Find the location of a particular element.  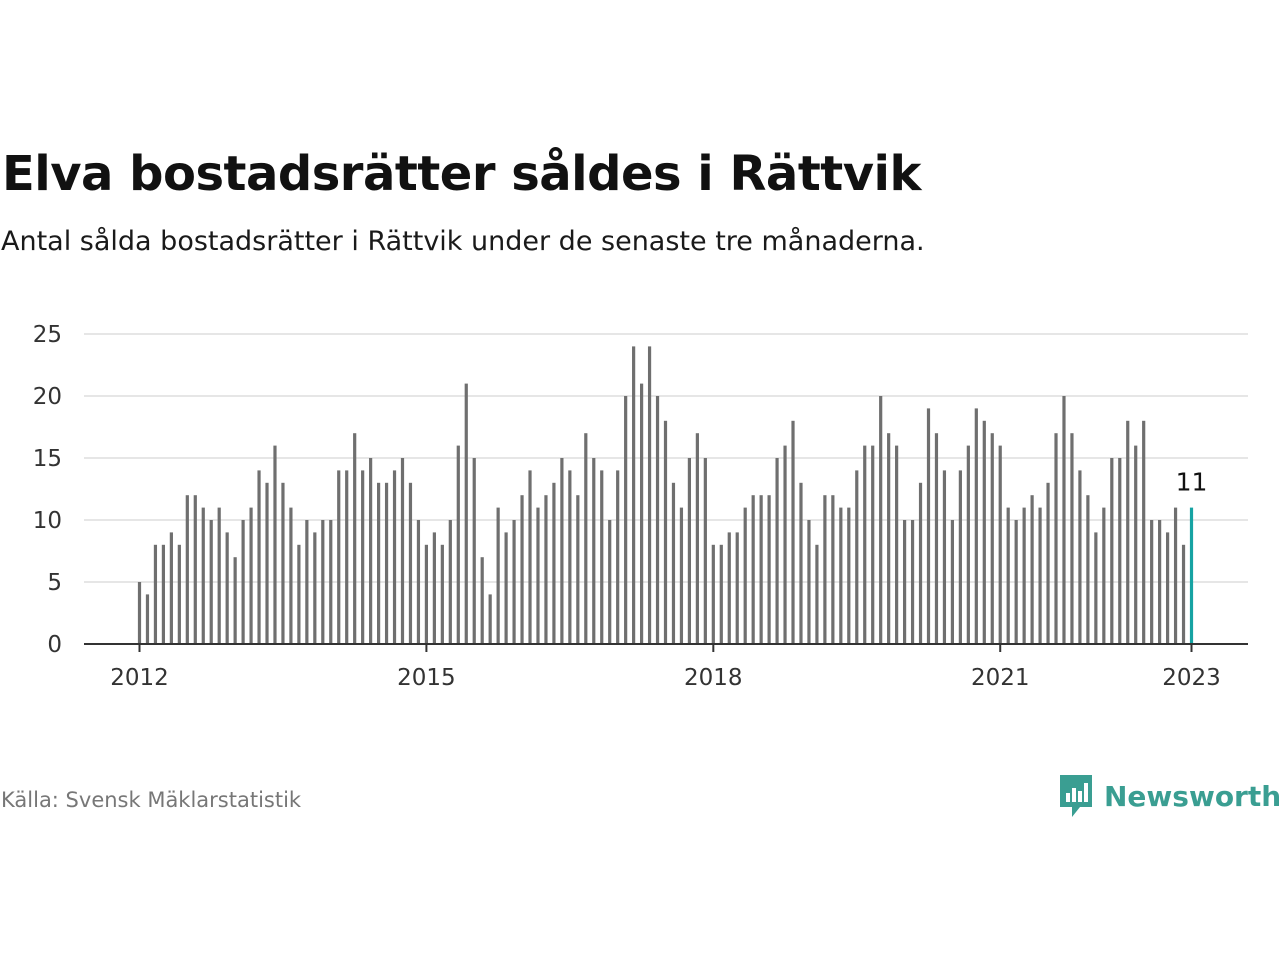

x-axis-ticks: 2012 2015 2018 2021 2023 is located at coordinates (665, 667).